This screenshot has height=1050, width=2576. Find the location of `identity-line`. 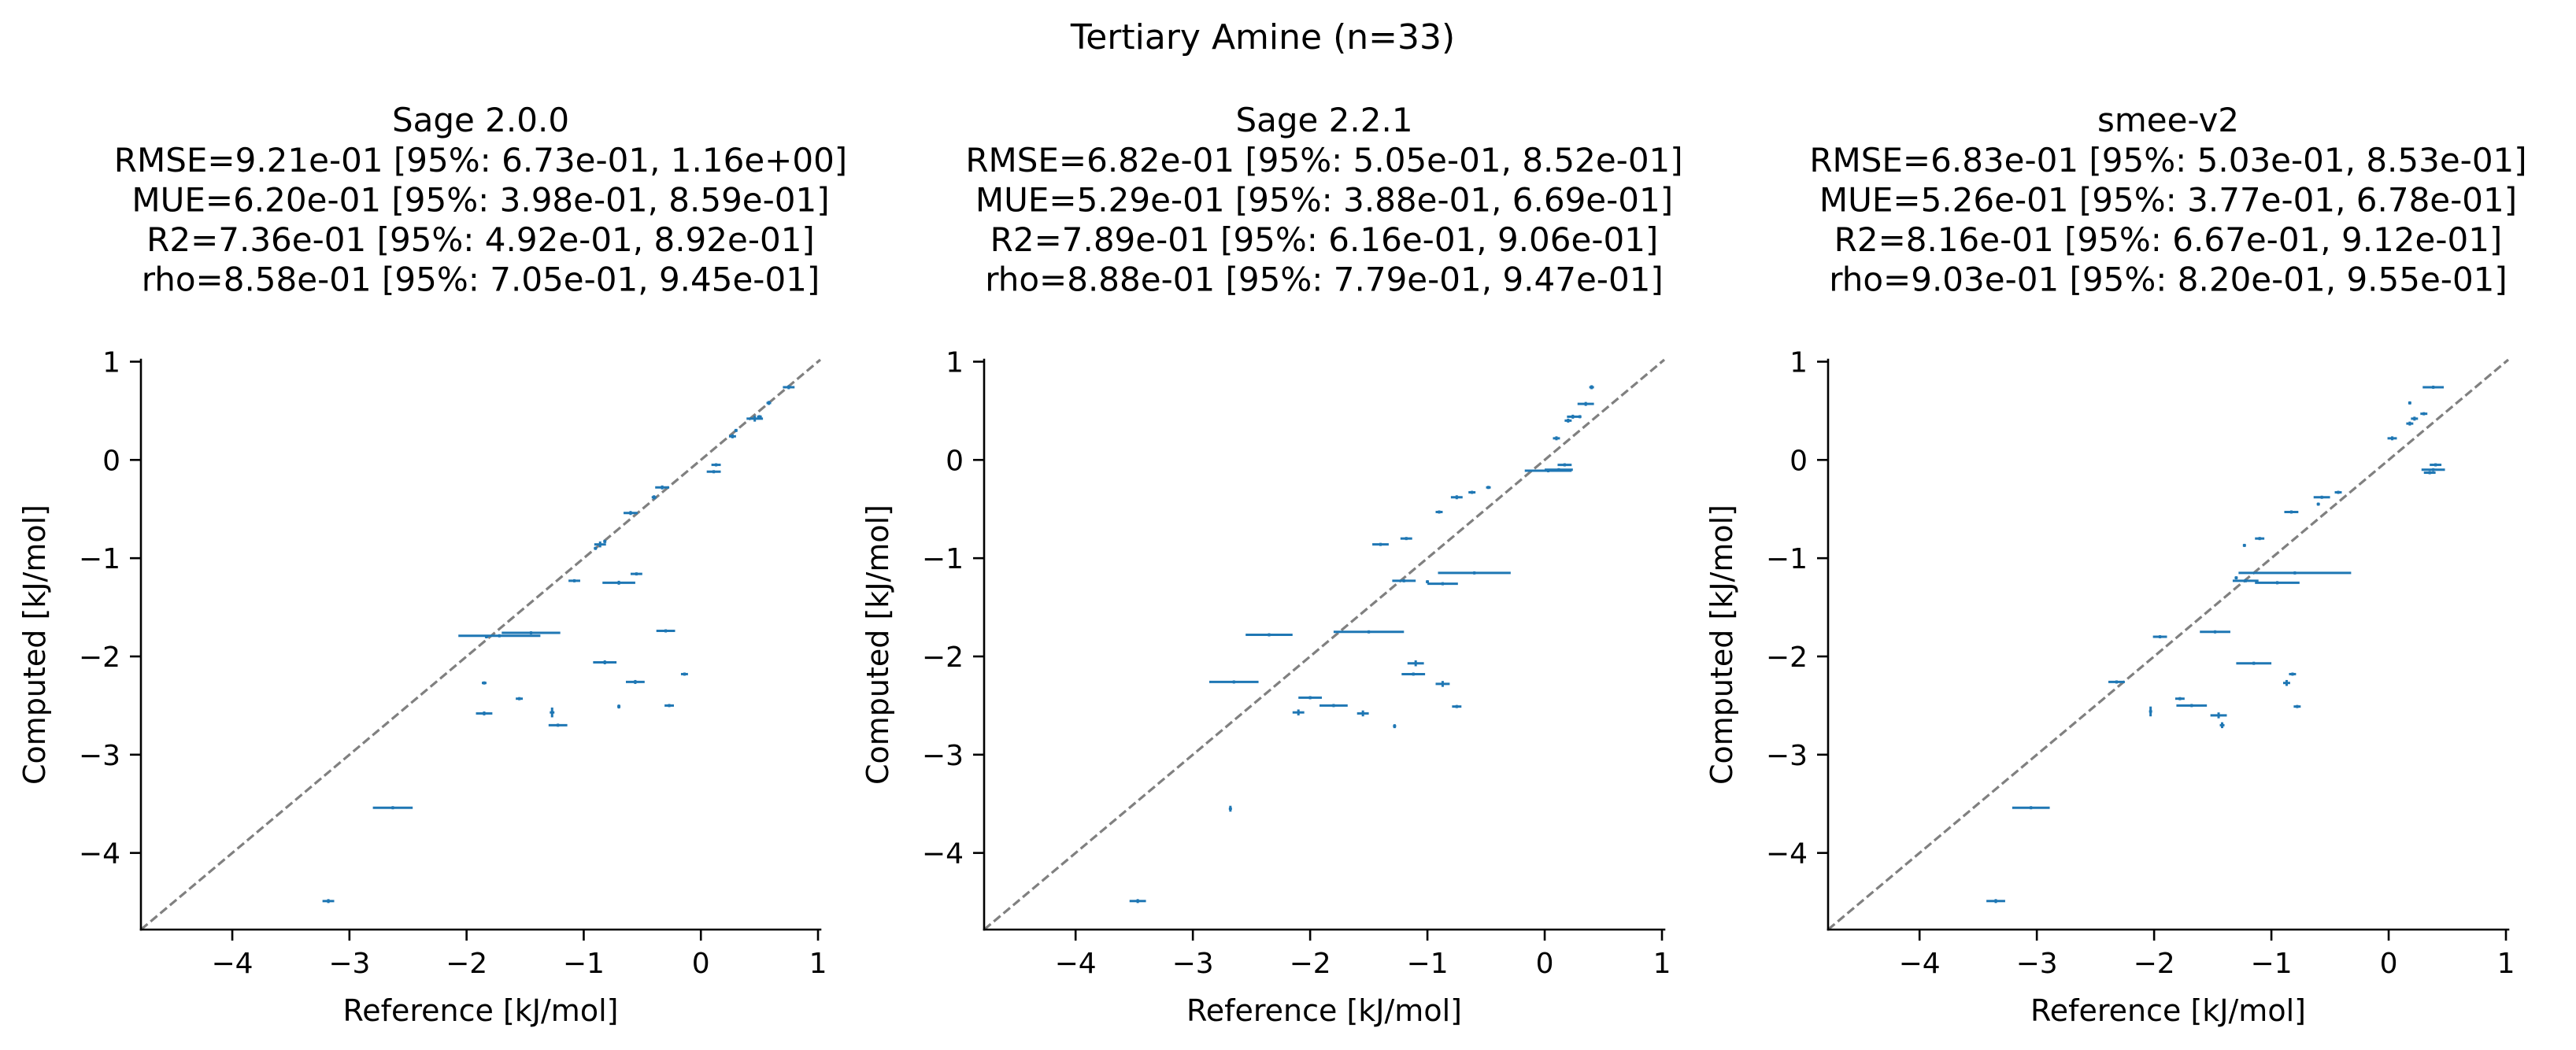

identity-line is located at coordinates (1324, 644).